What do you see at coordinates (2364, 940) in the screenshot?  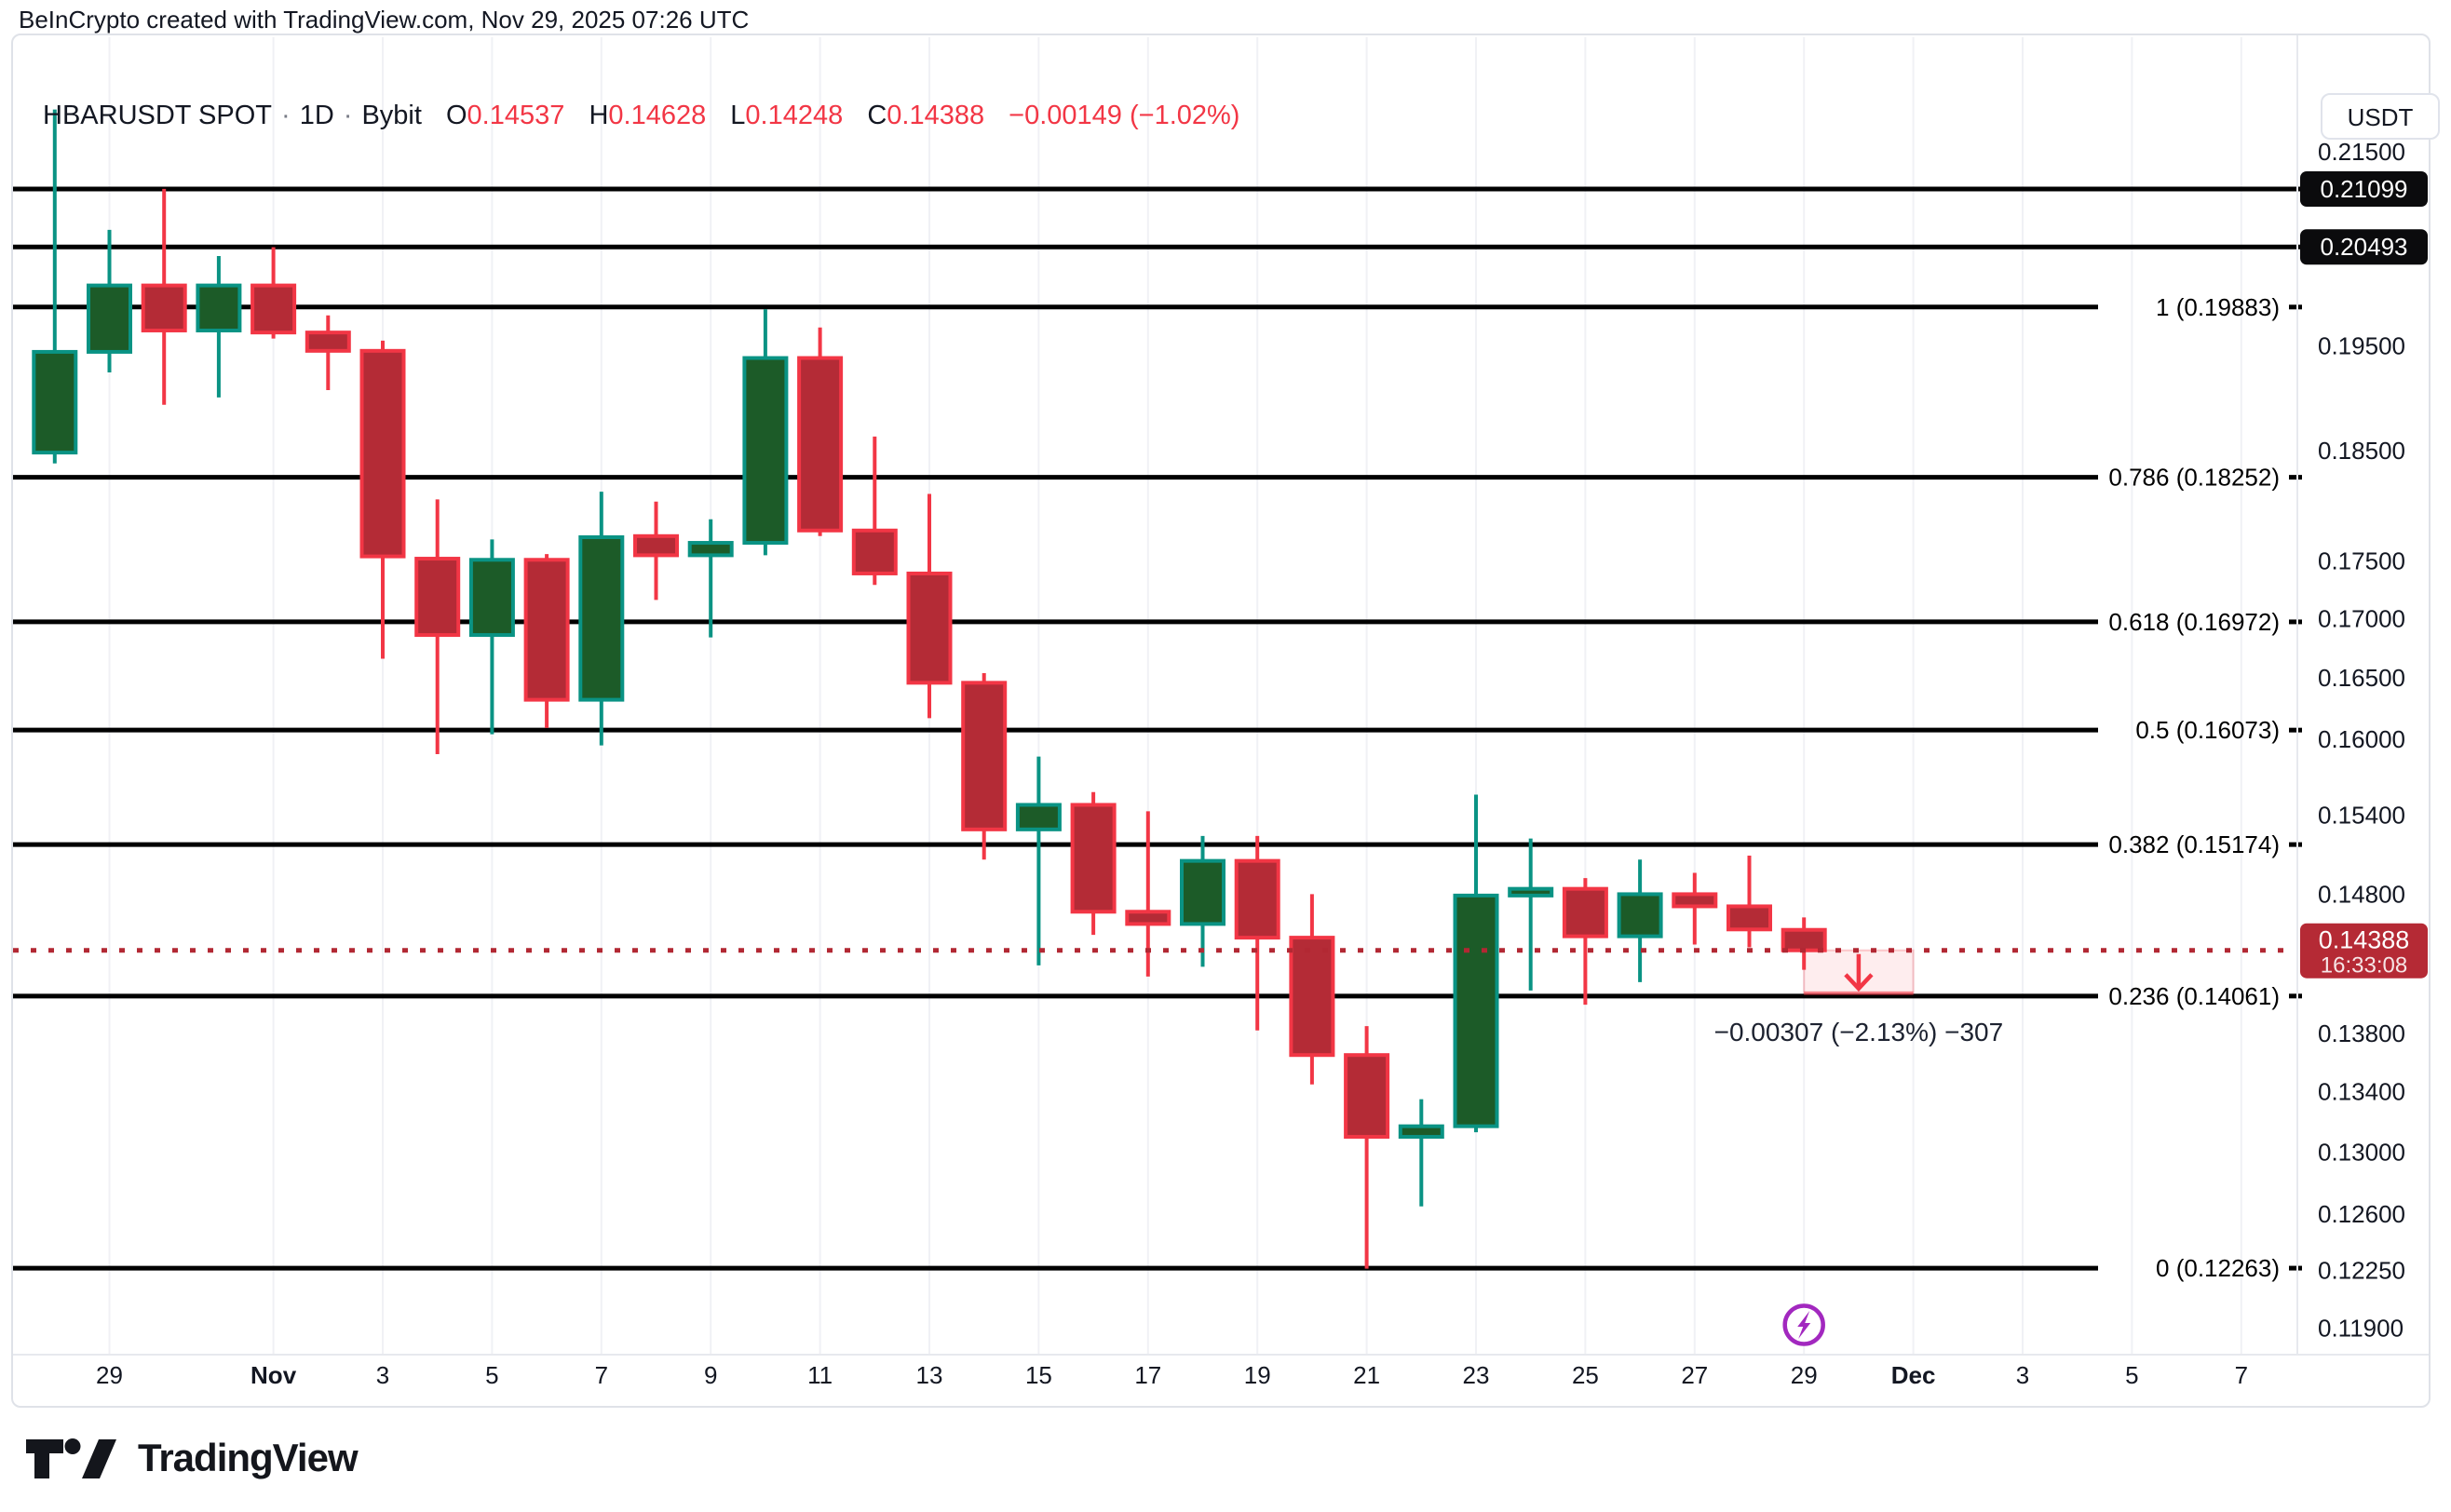 I see `current-price-label-text: 0.14388` at bounding box center [2364, 940].